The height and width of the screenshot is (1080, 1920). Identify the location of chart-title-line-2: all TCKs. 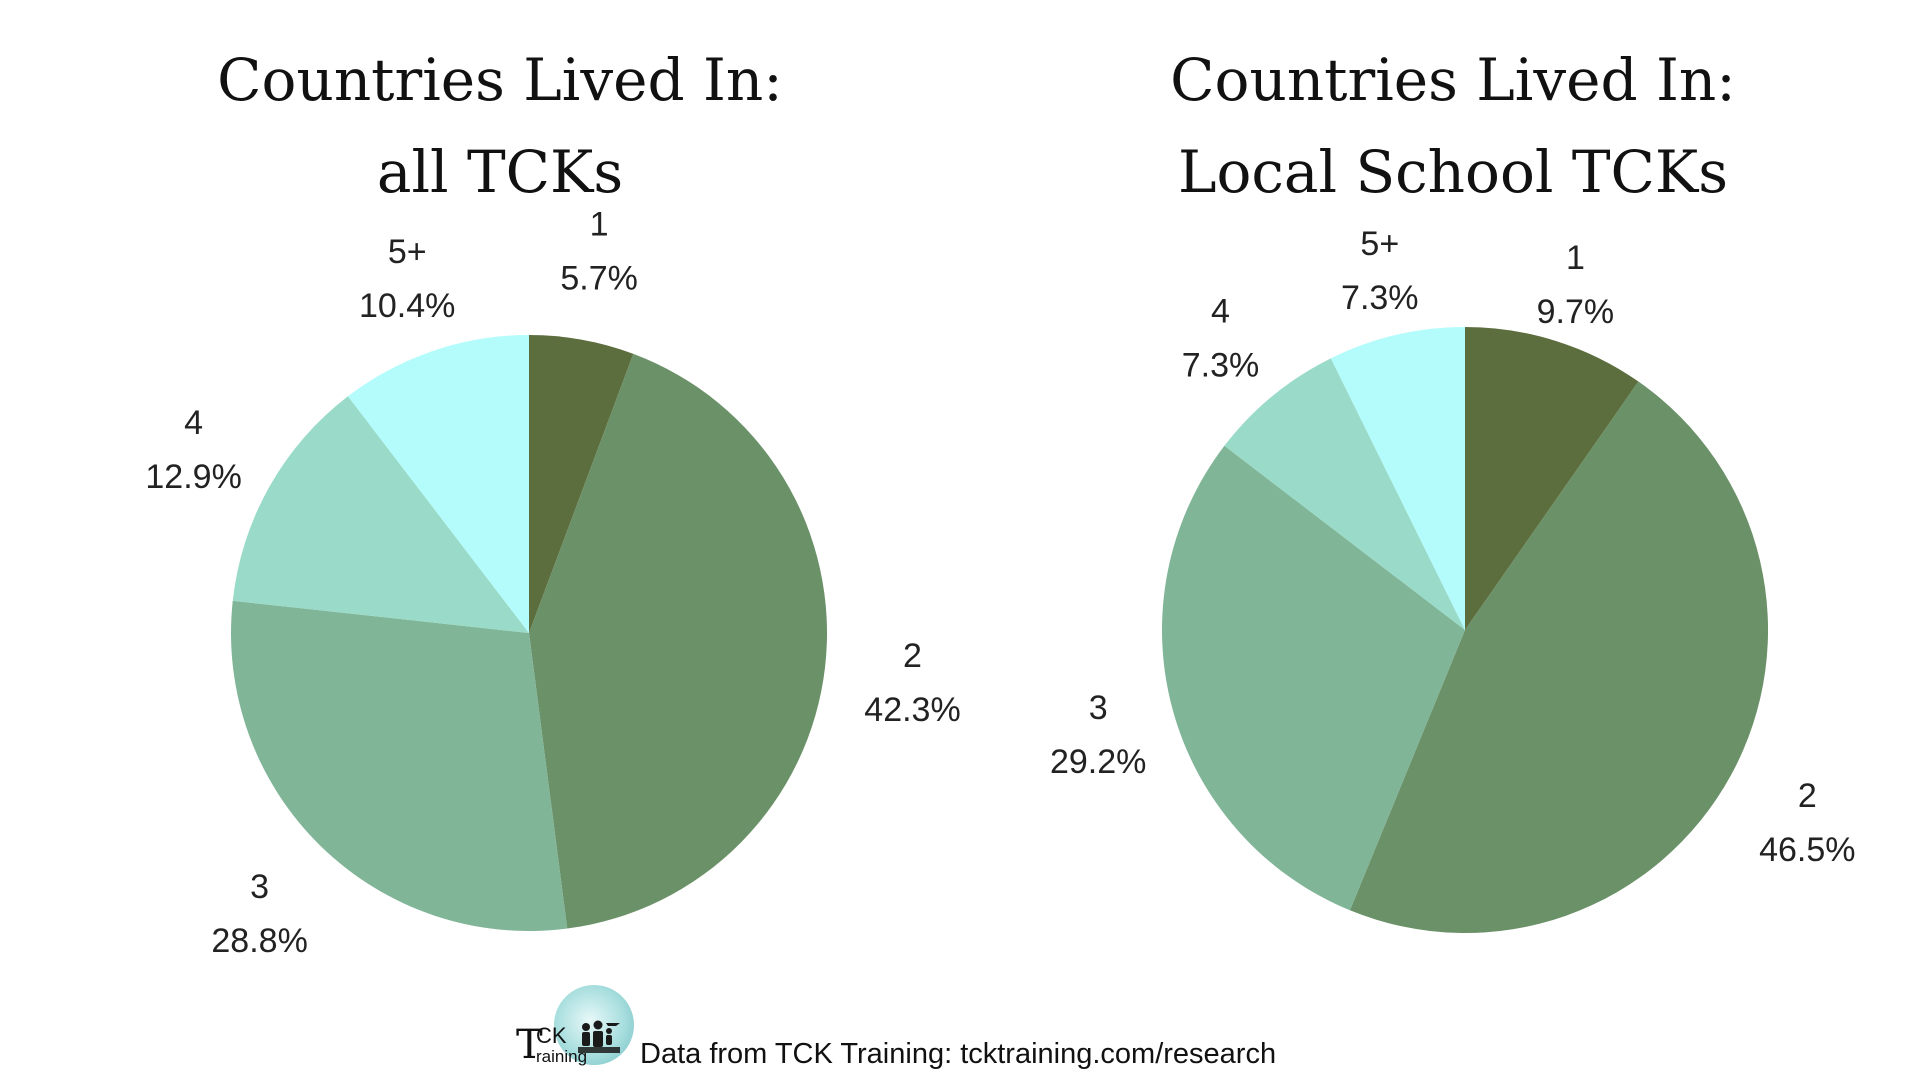
(500, 172).